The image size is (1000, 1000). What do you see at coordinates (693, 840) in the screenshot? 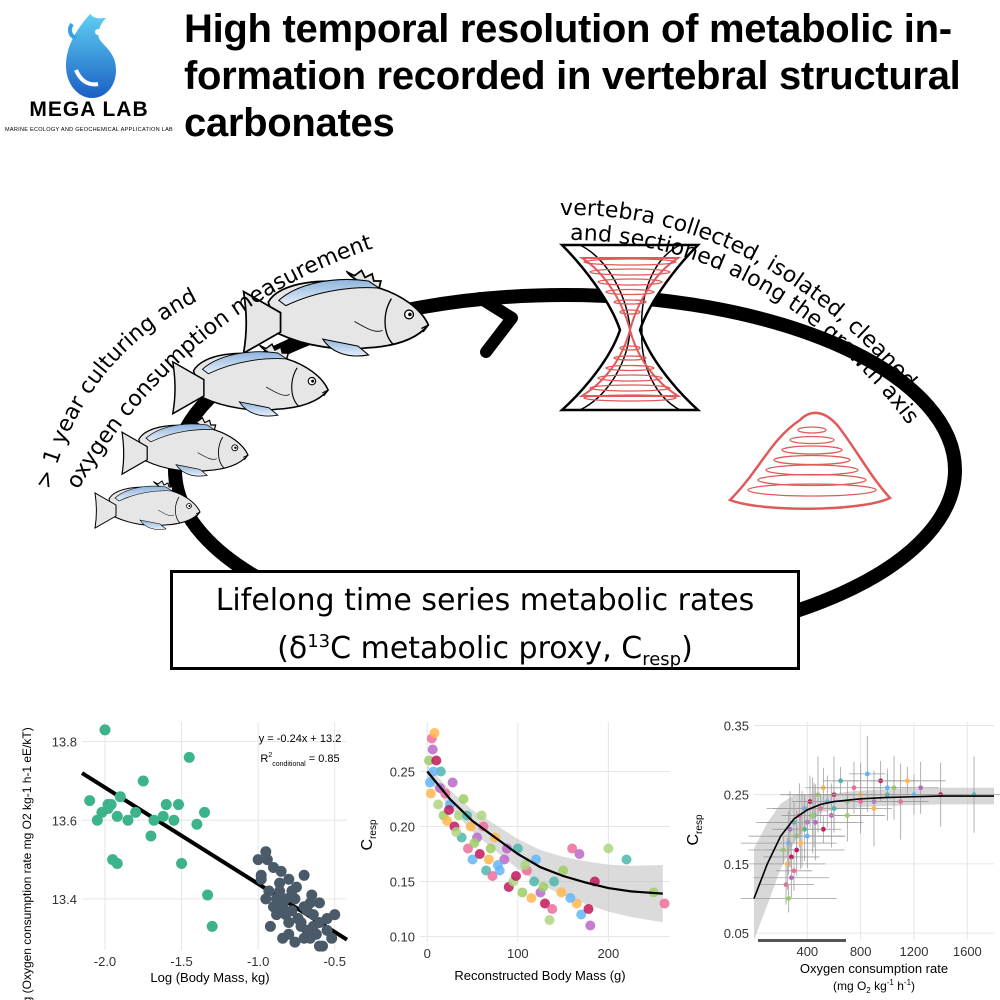
I see `plot3-ylabel-main: C` at bounding box center [693, 840].